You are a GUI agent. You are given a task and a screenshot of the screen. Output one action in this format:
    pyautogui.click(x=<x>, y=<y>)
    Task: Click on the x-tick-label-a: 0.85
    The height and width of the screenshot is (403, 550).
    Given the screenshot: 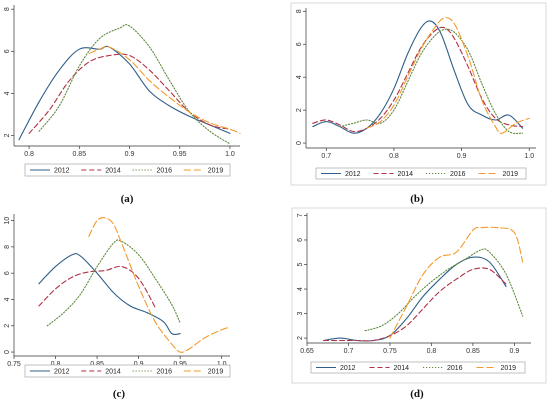 What is the action you would take?
    pyautogui.click(x=79, y=154)
    